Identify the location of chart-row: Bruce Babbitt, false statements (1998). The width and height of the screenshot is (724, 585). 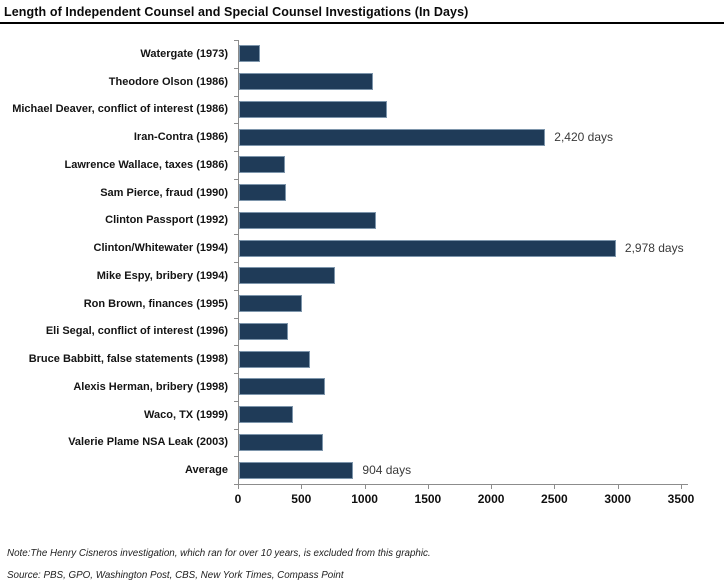
(362, 359).